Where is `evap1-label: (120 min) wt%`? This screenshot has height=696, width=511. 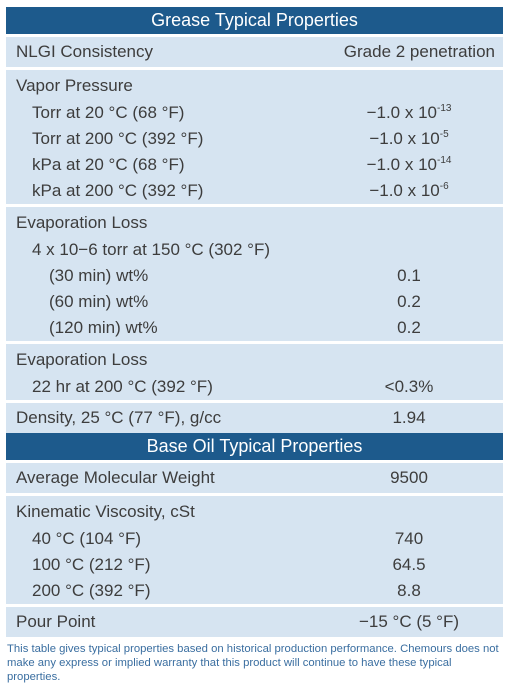 evap1-label: (120 min) wt% is located at coordinates (103, 327).